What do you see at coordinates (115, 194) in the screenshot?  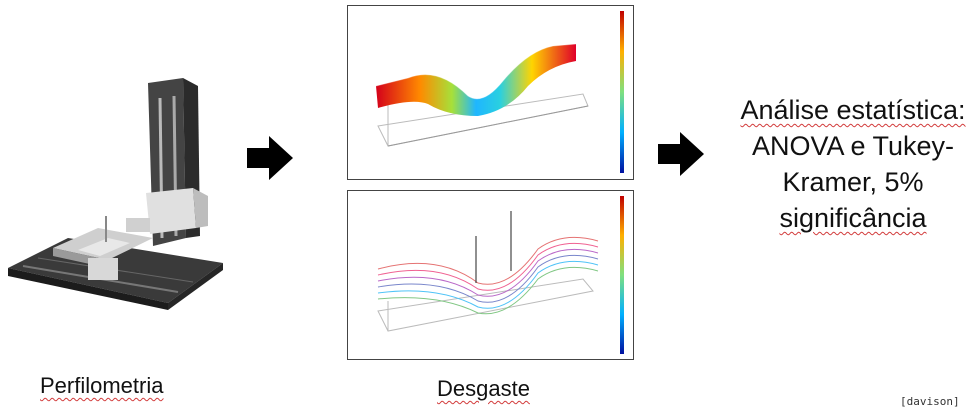 I see `profilometer-machine-image` at bounding box center [115, 194].